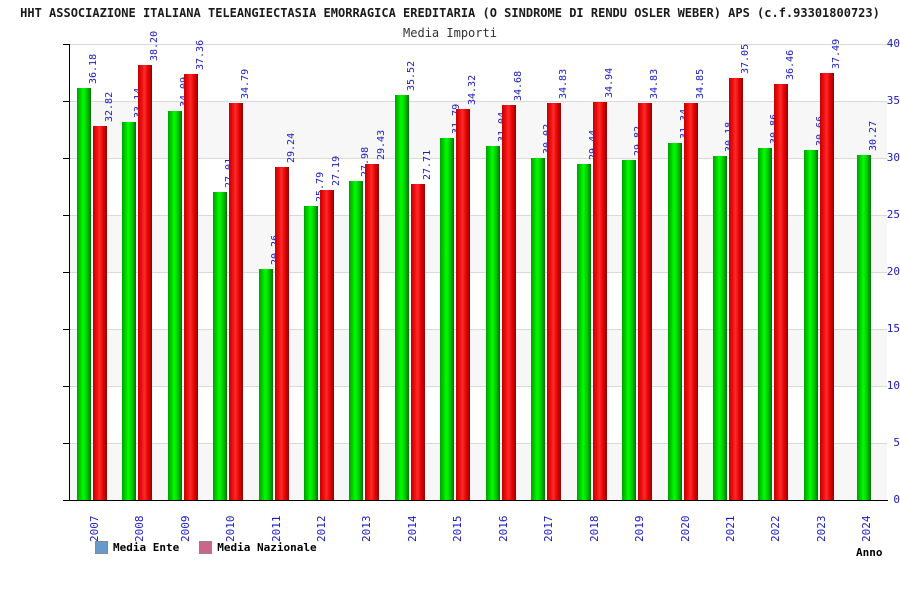 The height and width of the screenshot is (600, 900). What do you see at coordinates (503, 529) in the screenshot?
I see `x-tick-label: 2016` at bounding box center [503, 529].